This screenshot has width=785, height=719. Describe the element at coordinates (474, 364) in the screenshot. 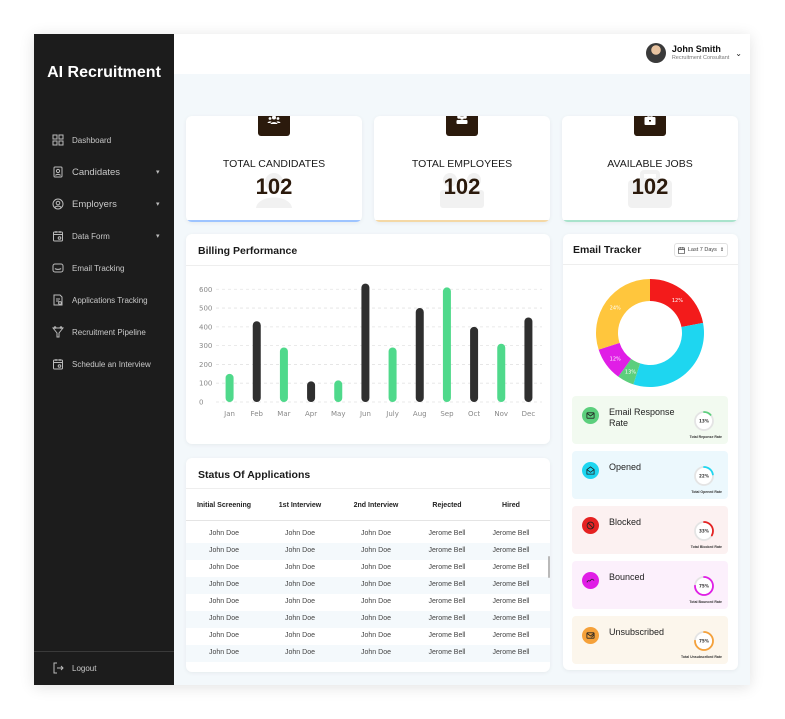

I see `bar-oct` at that location.